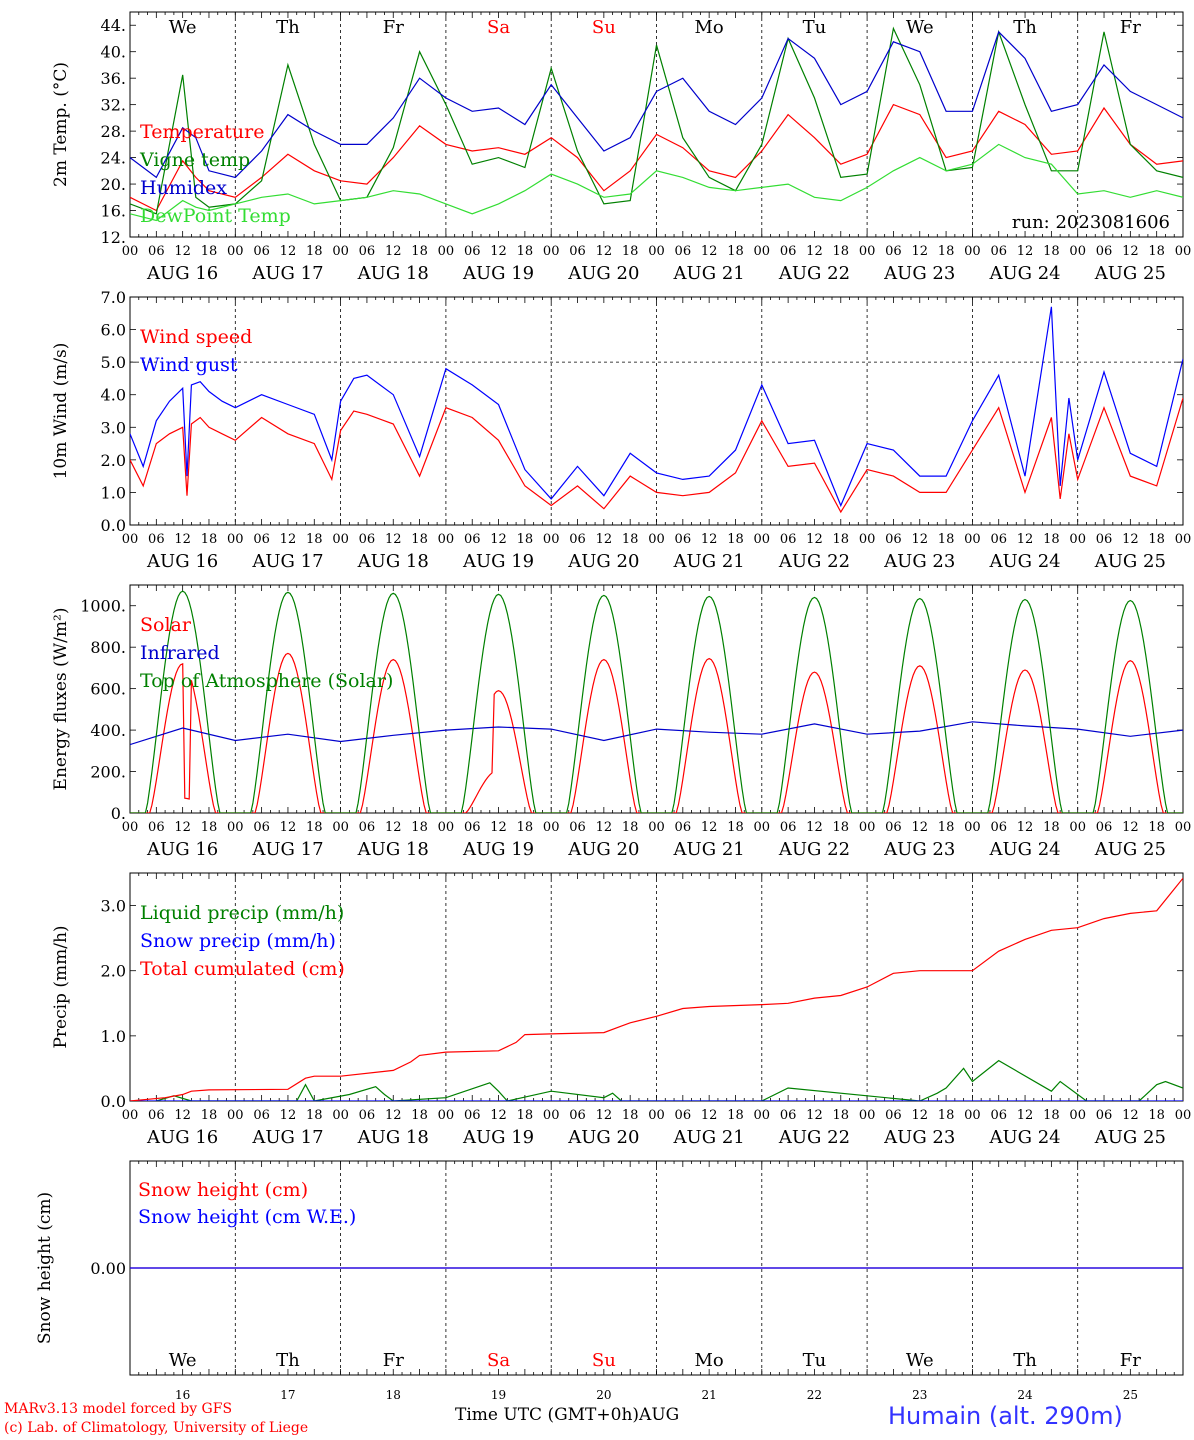  What do you see at coordinates (498, 1395) in the screenshot?
I see `day-number: 19` at bounding box center [498, 1395].